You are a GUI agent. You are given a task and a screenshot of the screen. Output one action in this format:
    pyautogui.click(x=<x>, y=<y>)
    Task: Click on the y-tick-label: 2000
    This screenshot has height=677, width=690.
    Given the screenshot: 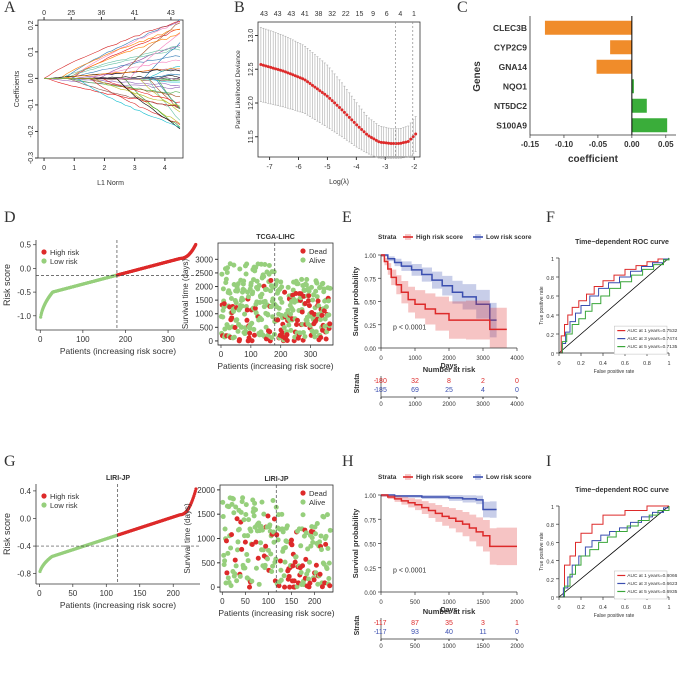 What is the action you would take?
    pyautogui.click(x=206, y=490)
    